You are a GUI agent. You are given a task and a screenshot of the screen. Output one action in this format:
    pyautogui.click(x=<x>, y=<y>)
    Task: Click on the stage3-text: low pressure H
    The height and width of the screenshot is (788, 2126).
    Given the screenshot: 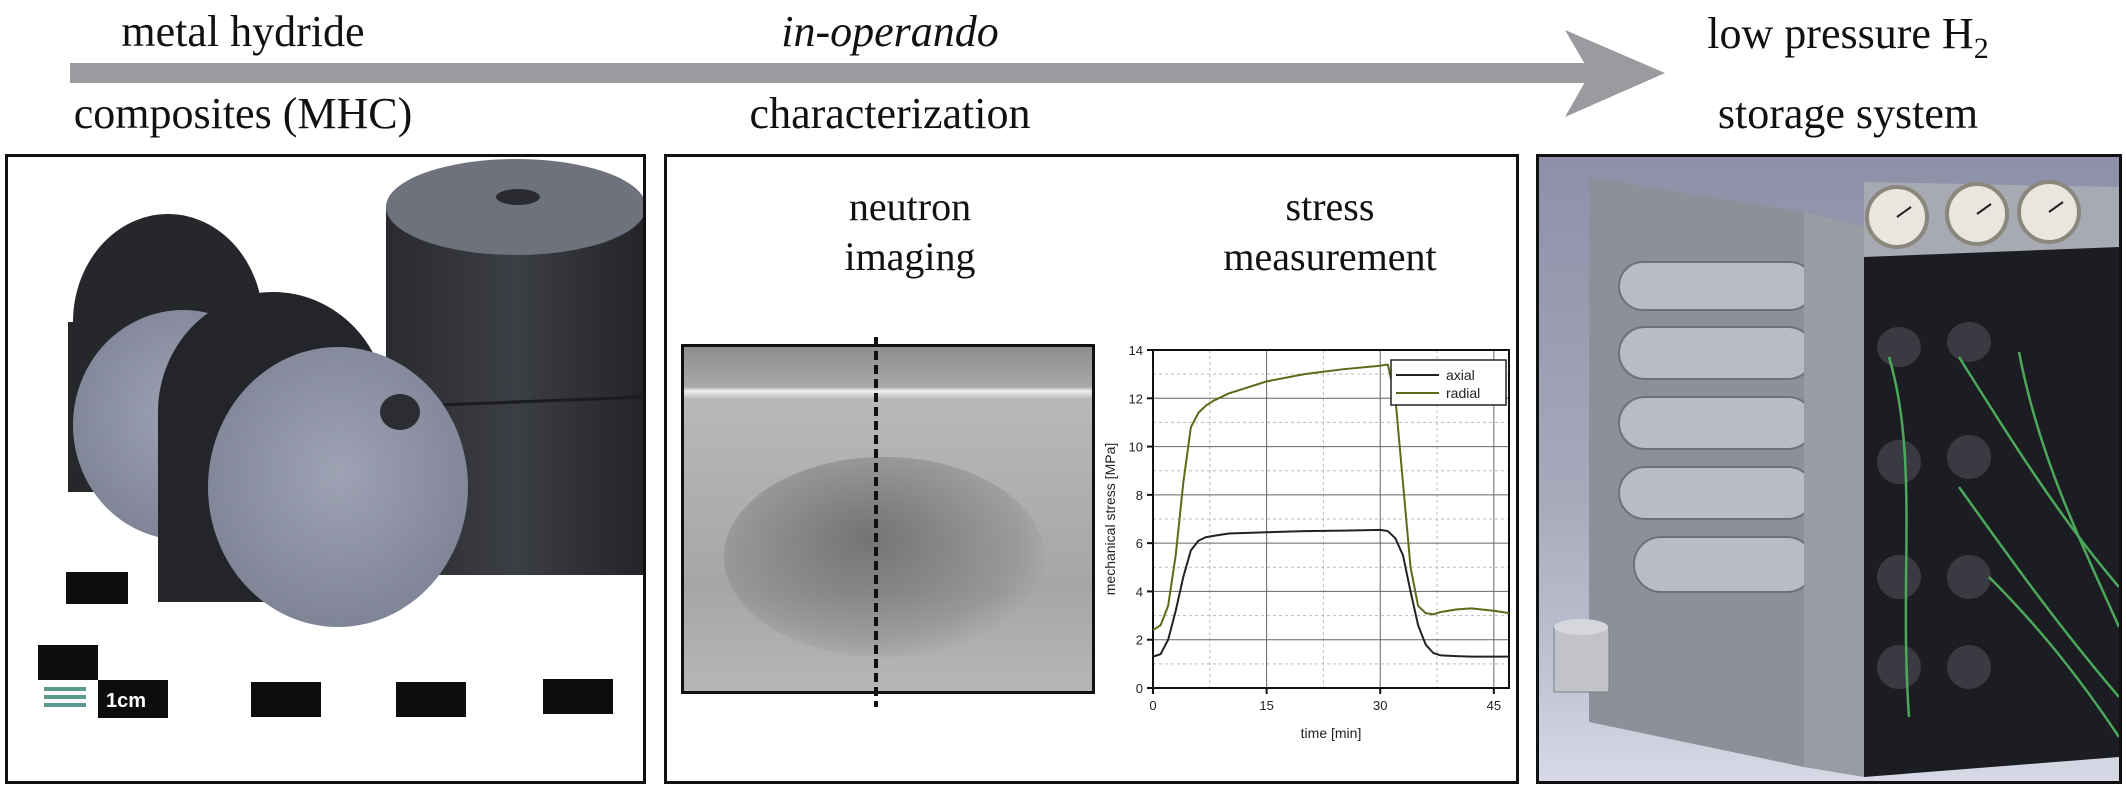 What is the action you would take?
    pyautogui.click(x=1840, y=33)
    